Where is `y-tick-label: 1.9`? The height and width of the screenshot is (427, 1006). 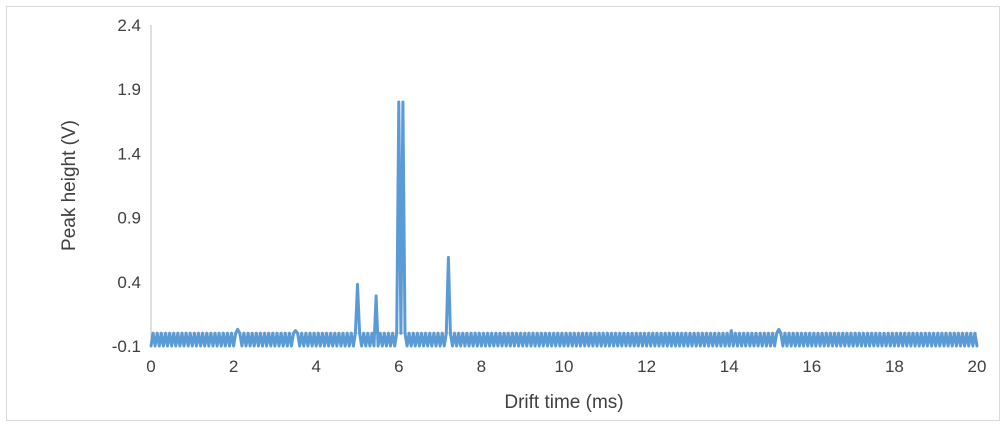
y-tick-label: 1.9 is located at coordinates (129, 89).